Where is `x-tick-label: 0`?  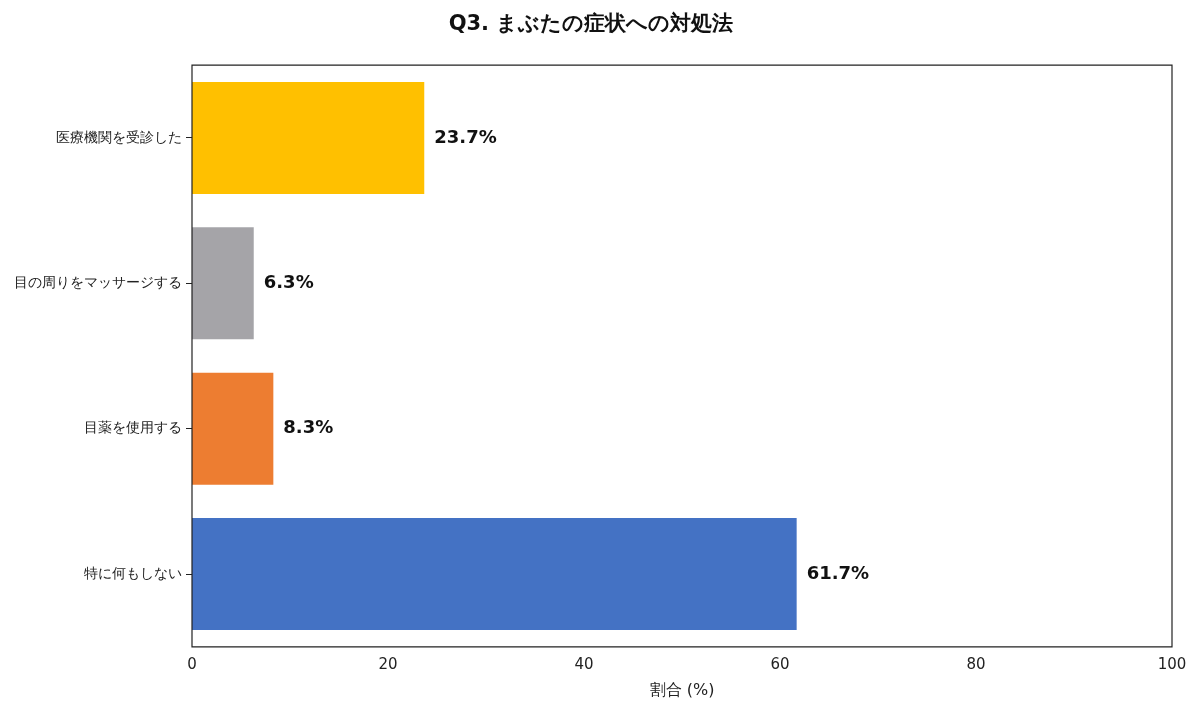
x-tick-label: 0 is located at coordinates (192, 663).